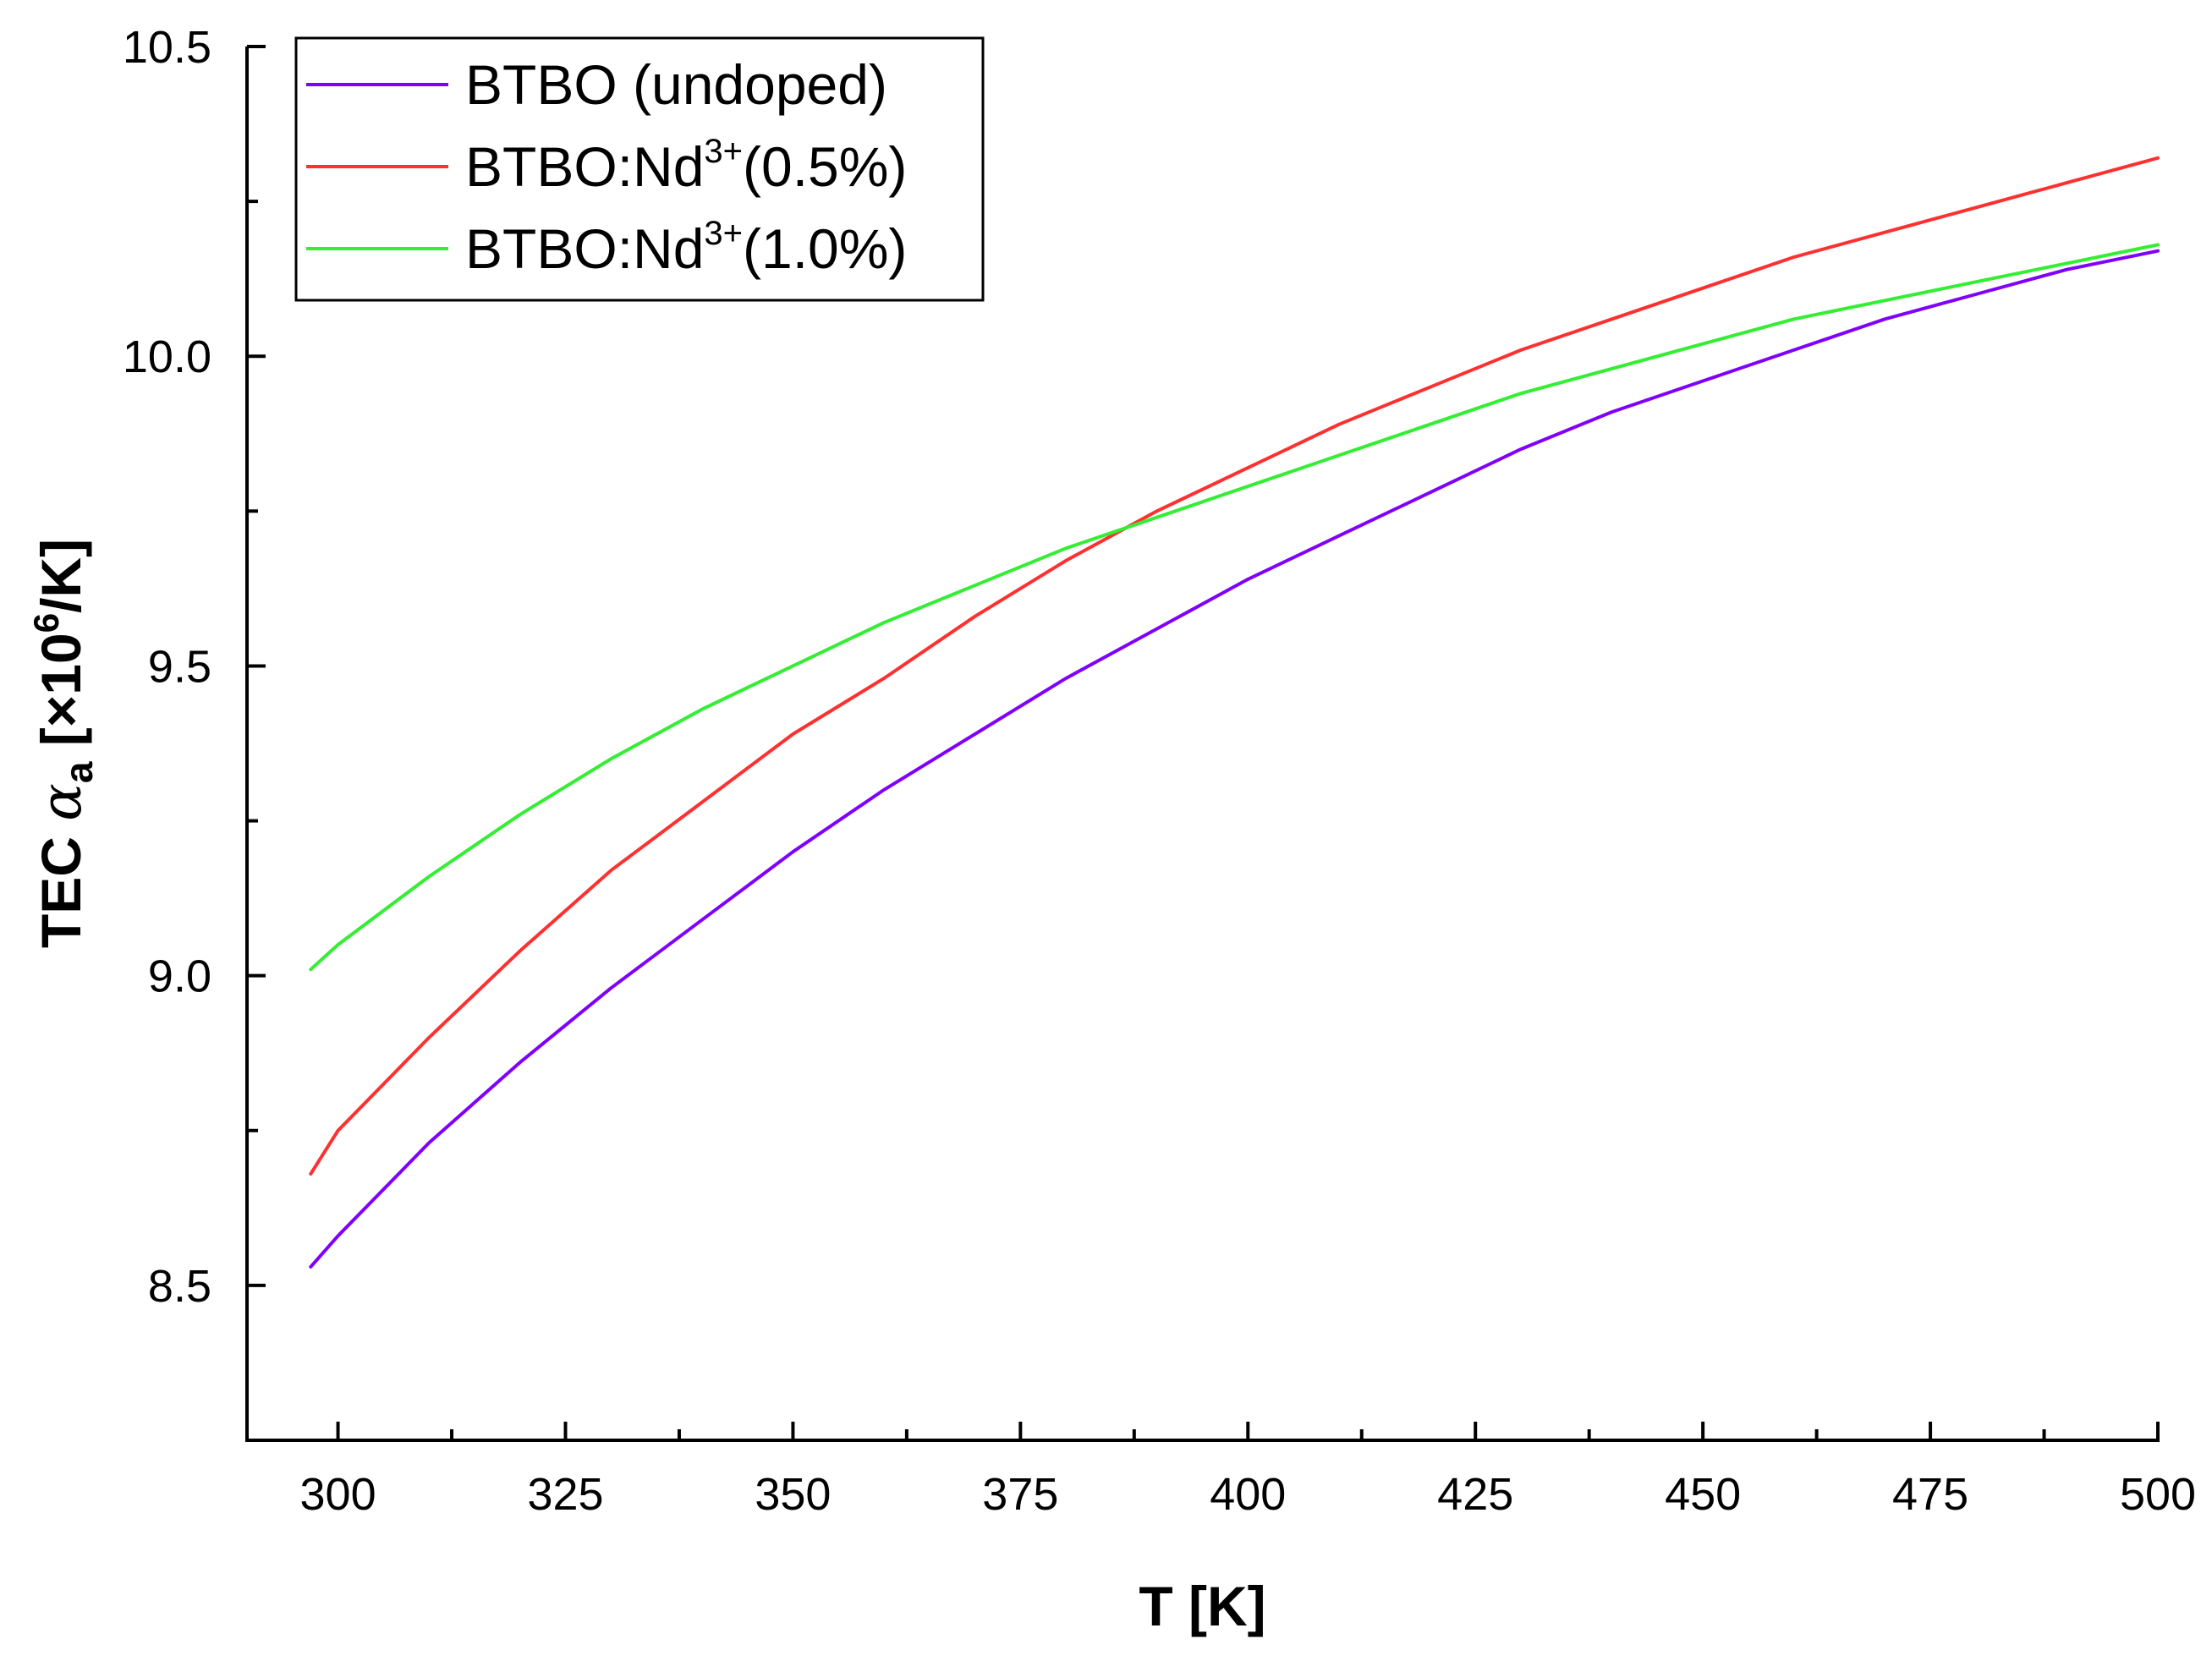 This screenshot has width=2212, height=1661. What do you see at coordinates (1248, 1494) in the screenshot?
I see `x-tick-label: 400` at bounding box center [1248, 1494].